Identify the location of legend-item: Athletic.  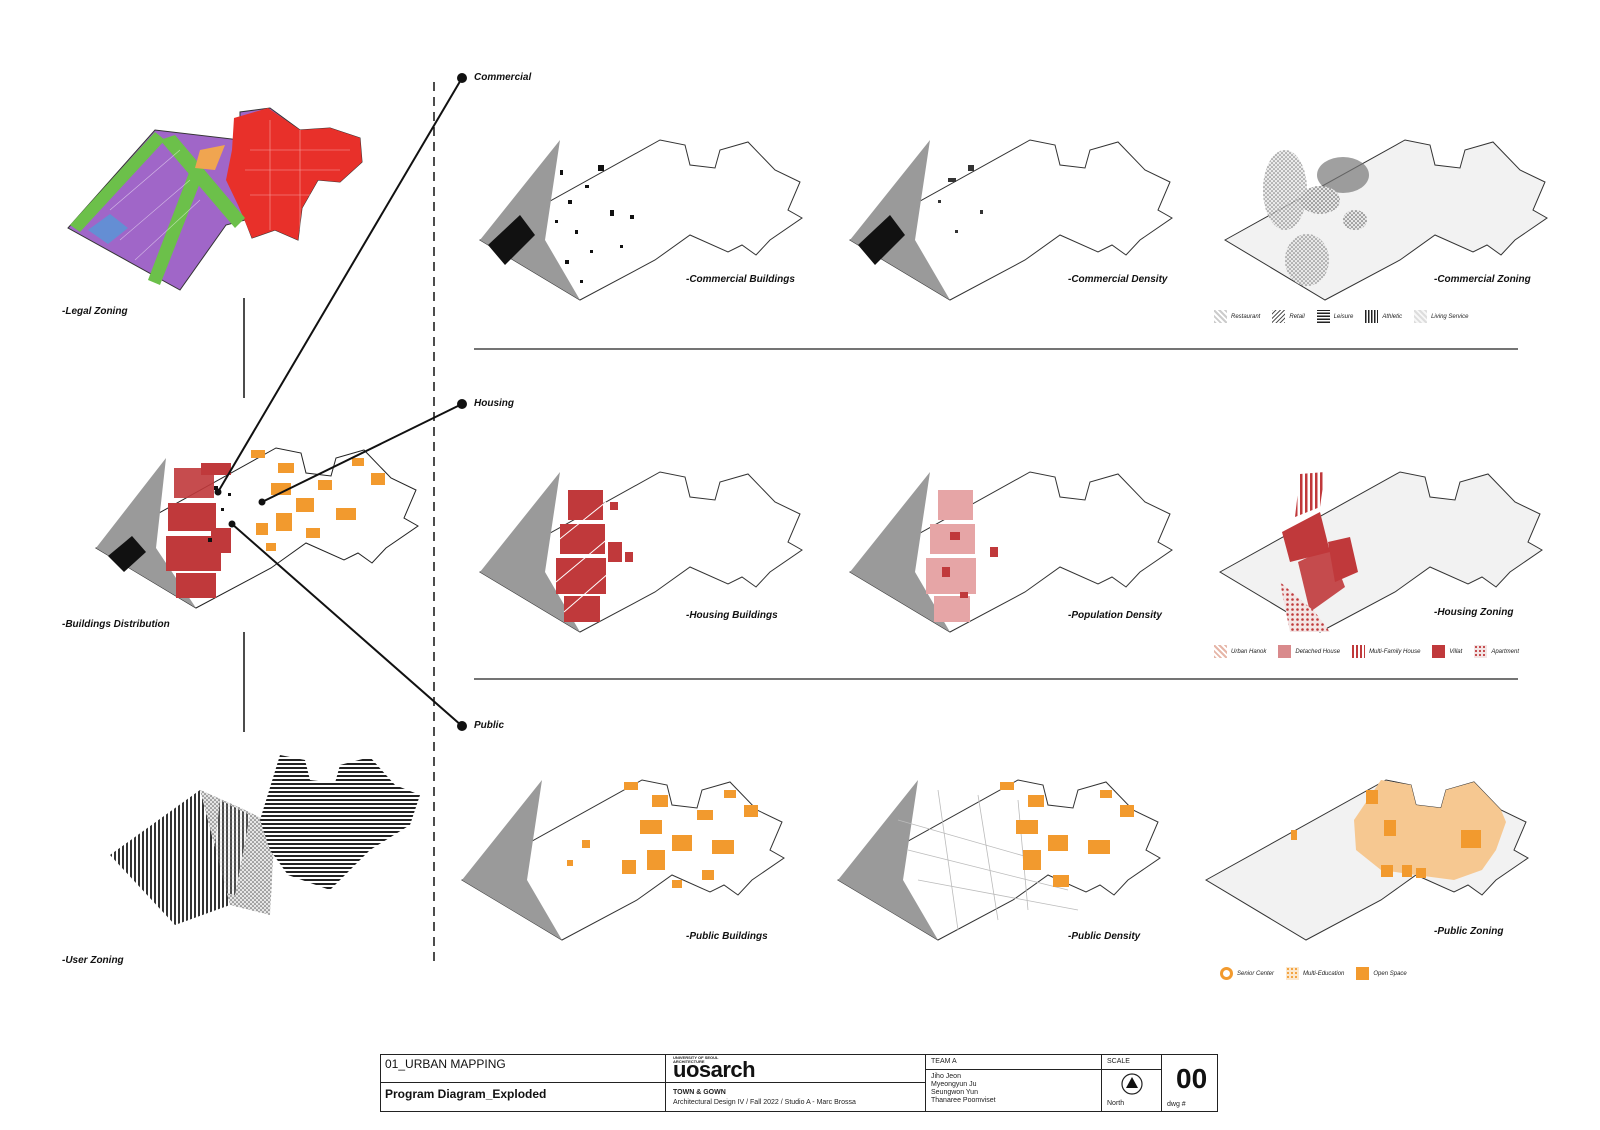
(1383, 316).